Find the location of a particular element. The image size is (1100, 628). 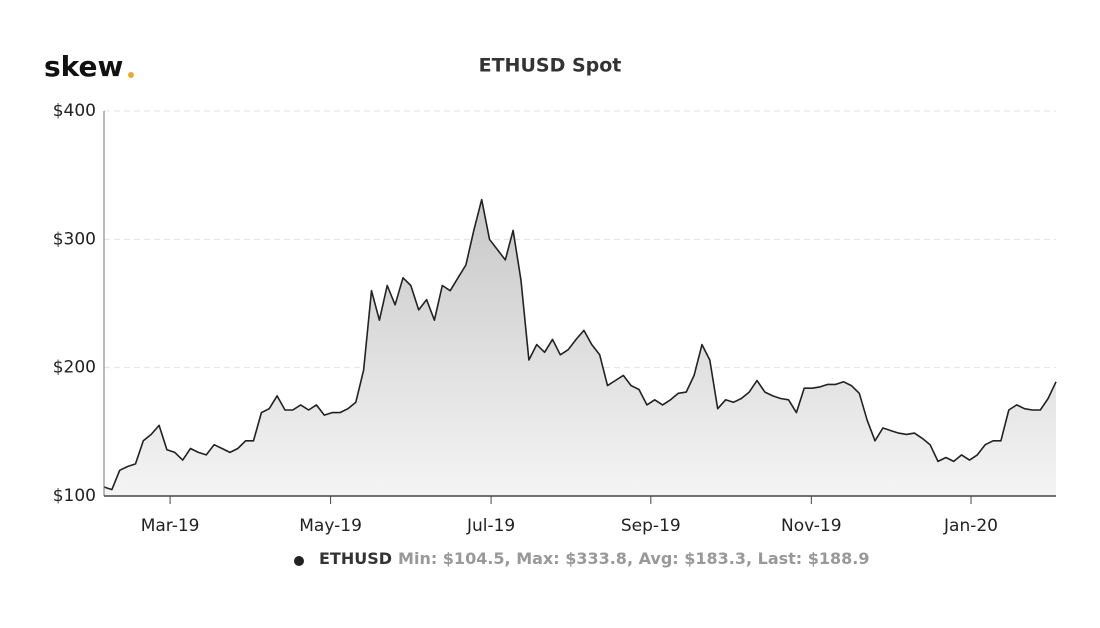

x-tick-label: May-19 is located at coordinates (330, 526).